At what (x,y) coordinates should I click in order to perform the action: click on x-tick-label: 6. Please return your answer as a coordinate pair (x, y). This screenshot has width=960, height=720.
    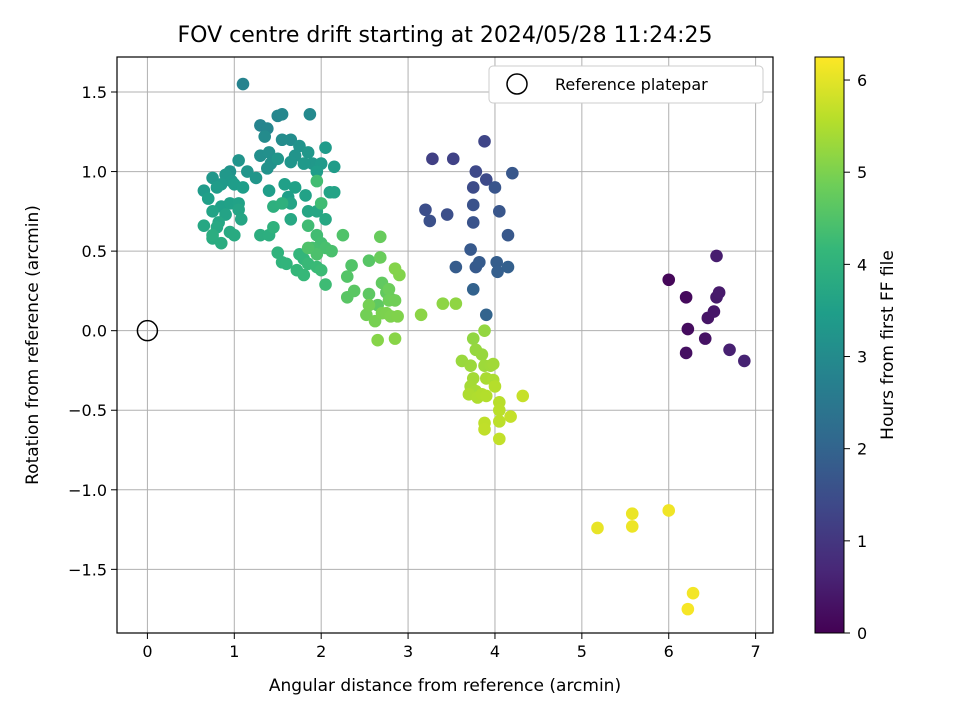
    Looking at the image, I should click on (669, 651).